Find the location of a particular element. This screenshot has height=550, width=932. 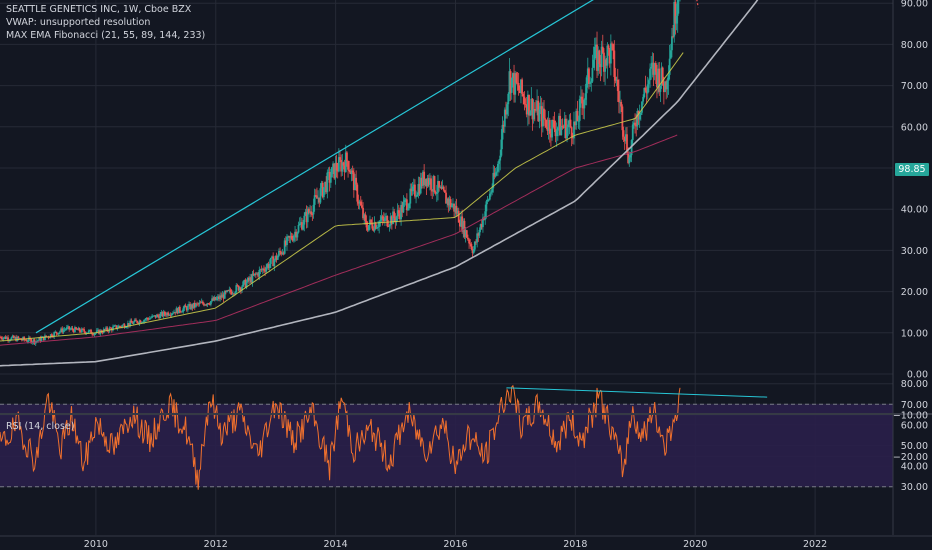

price-tick-label: 30.00 is located at coordinates (914, 251).